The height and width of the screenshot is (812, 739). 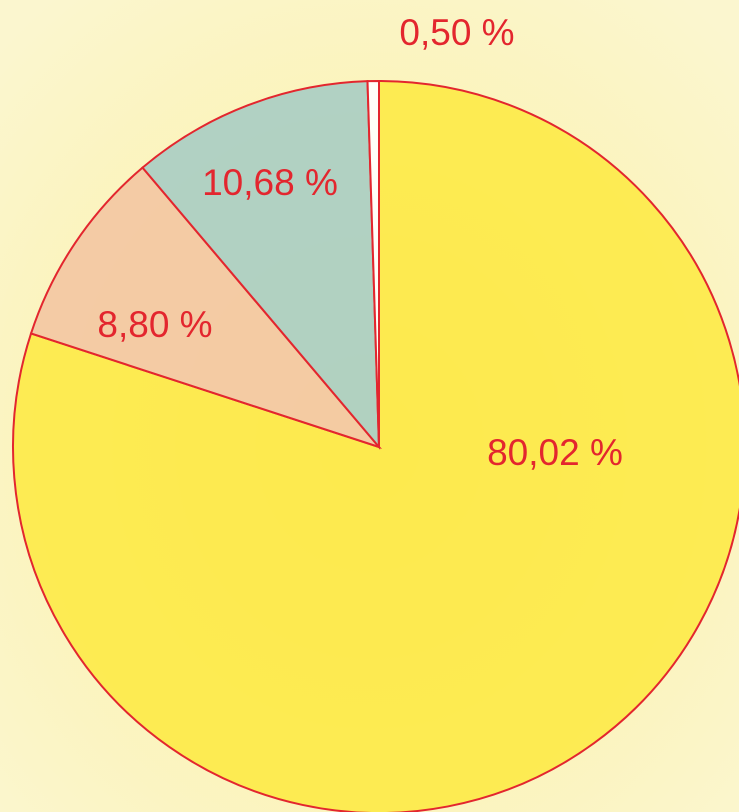 I want to click on slice-label: 80,02 %, so click(x=555, y=452).